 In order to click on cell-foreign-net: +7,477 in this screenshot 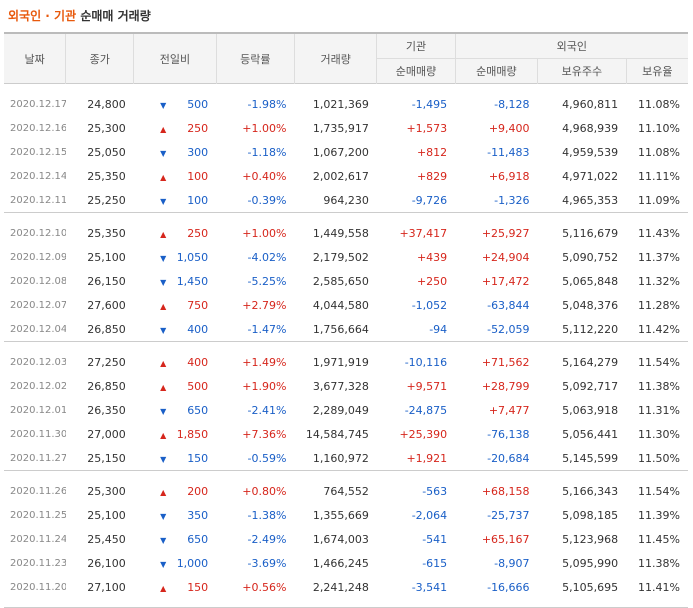, I will do `click(496, 410)`.